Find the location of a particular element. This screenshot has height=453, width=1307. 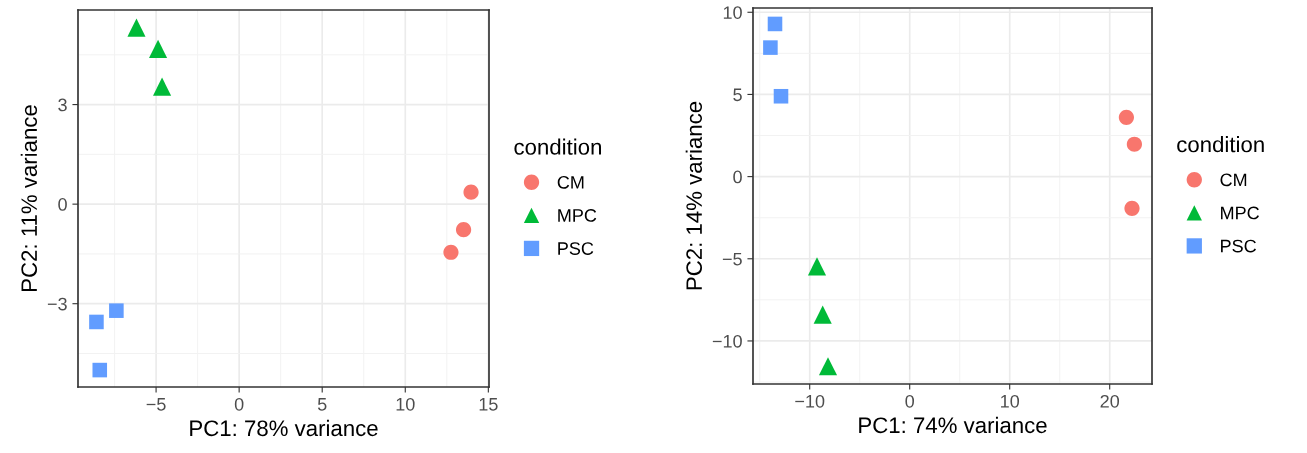

x-tick-label: −10 is located at coordinates (810, 401).